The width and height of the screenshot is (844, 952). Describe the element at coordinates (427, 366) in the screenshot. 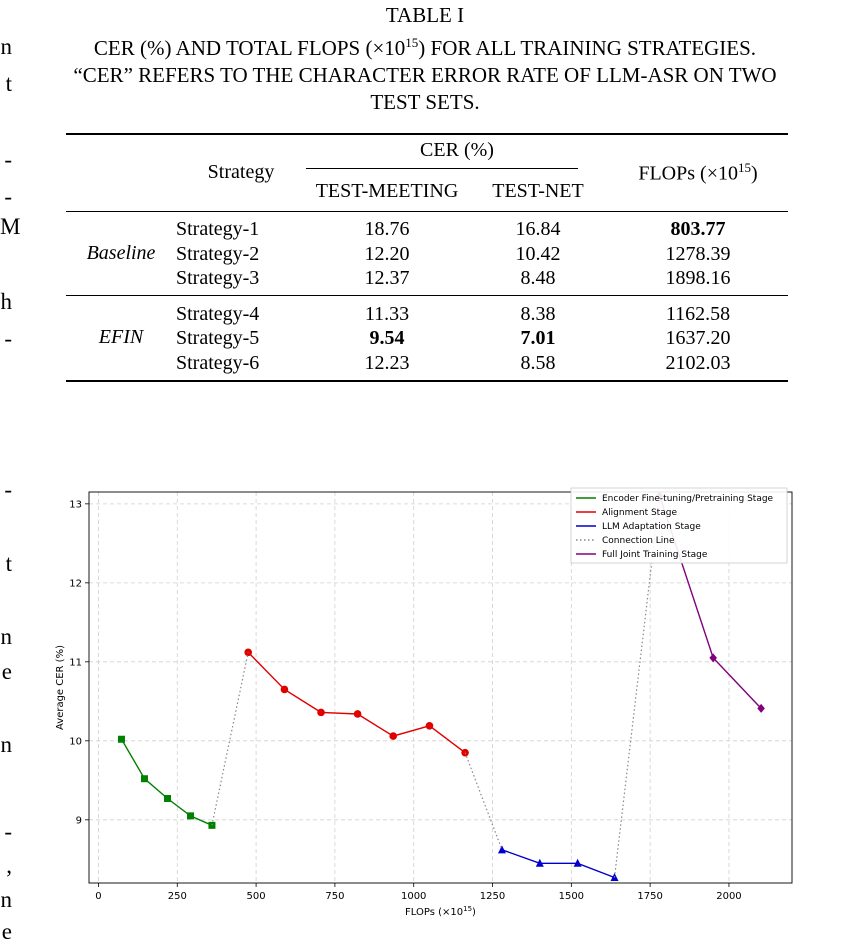

I see `table-row: Strategy-6 12.23 8.58 2102.03` at that location.